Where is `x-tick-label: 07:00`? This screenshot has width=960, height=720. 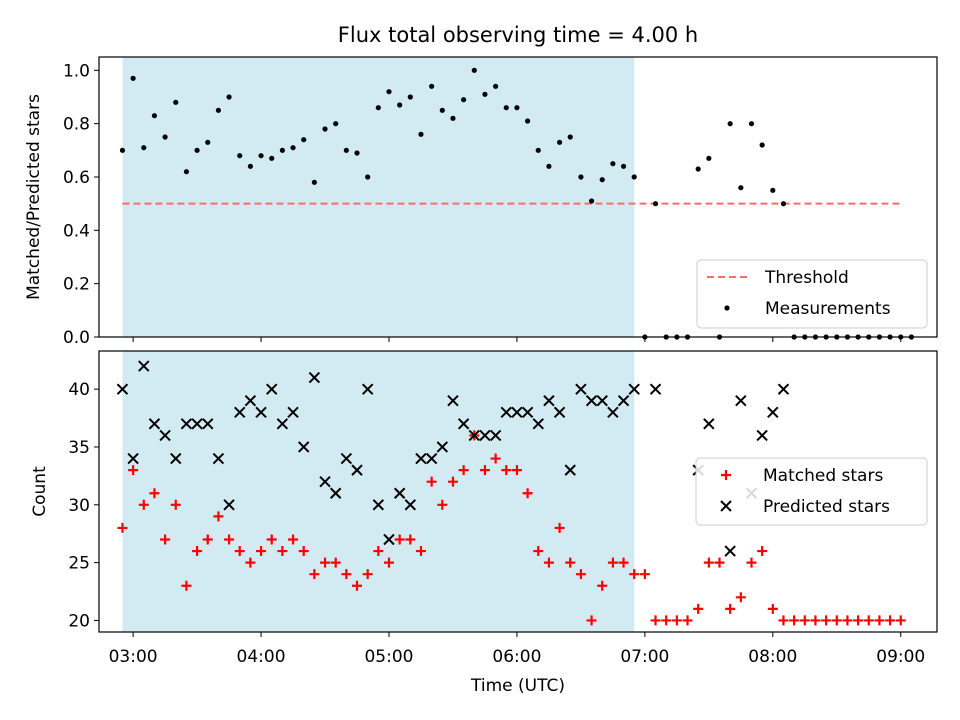
x-tick-label: 07:00 is located at coordinates (644, 657).